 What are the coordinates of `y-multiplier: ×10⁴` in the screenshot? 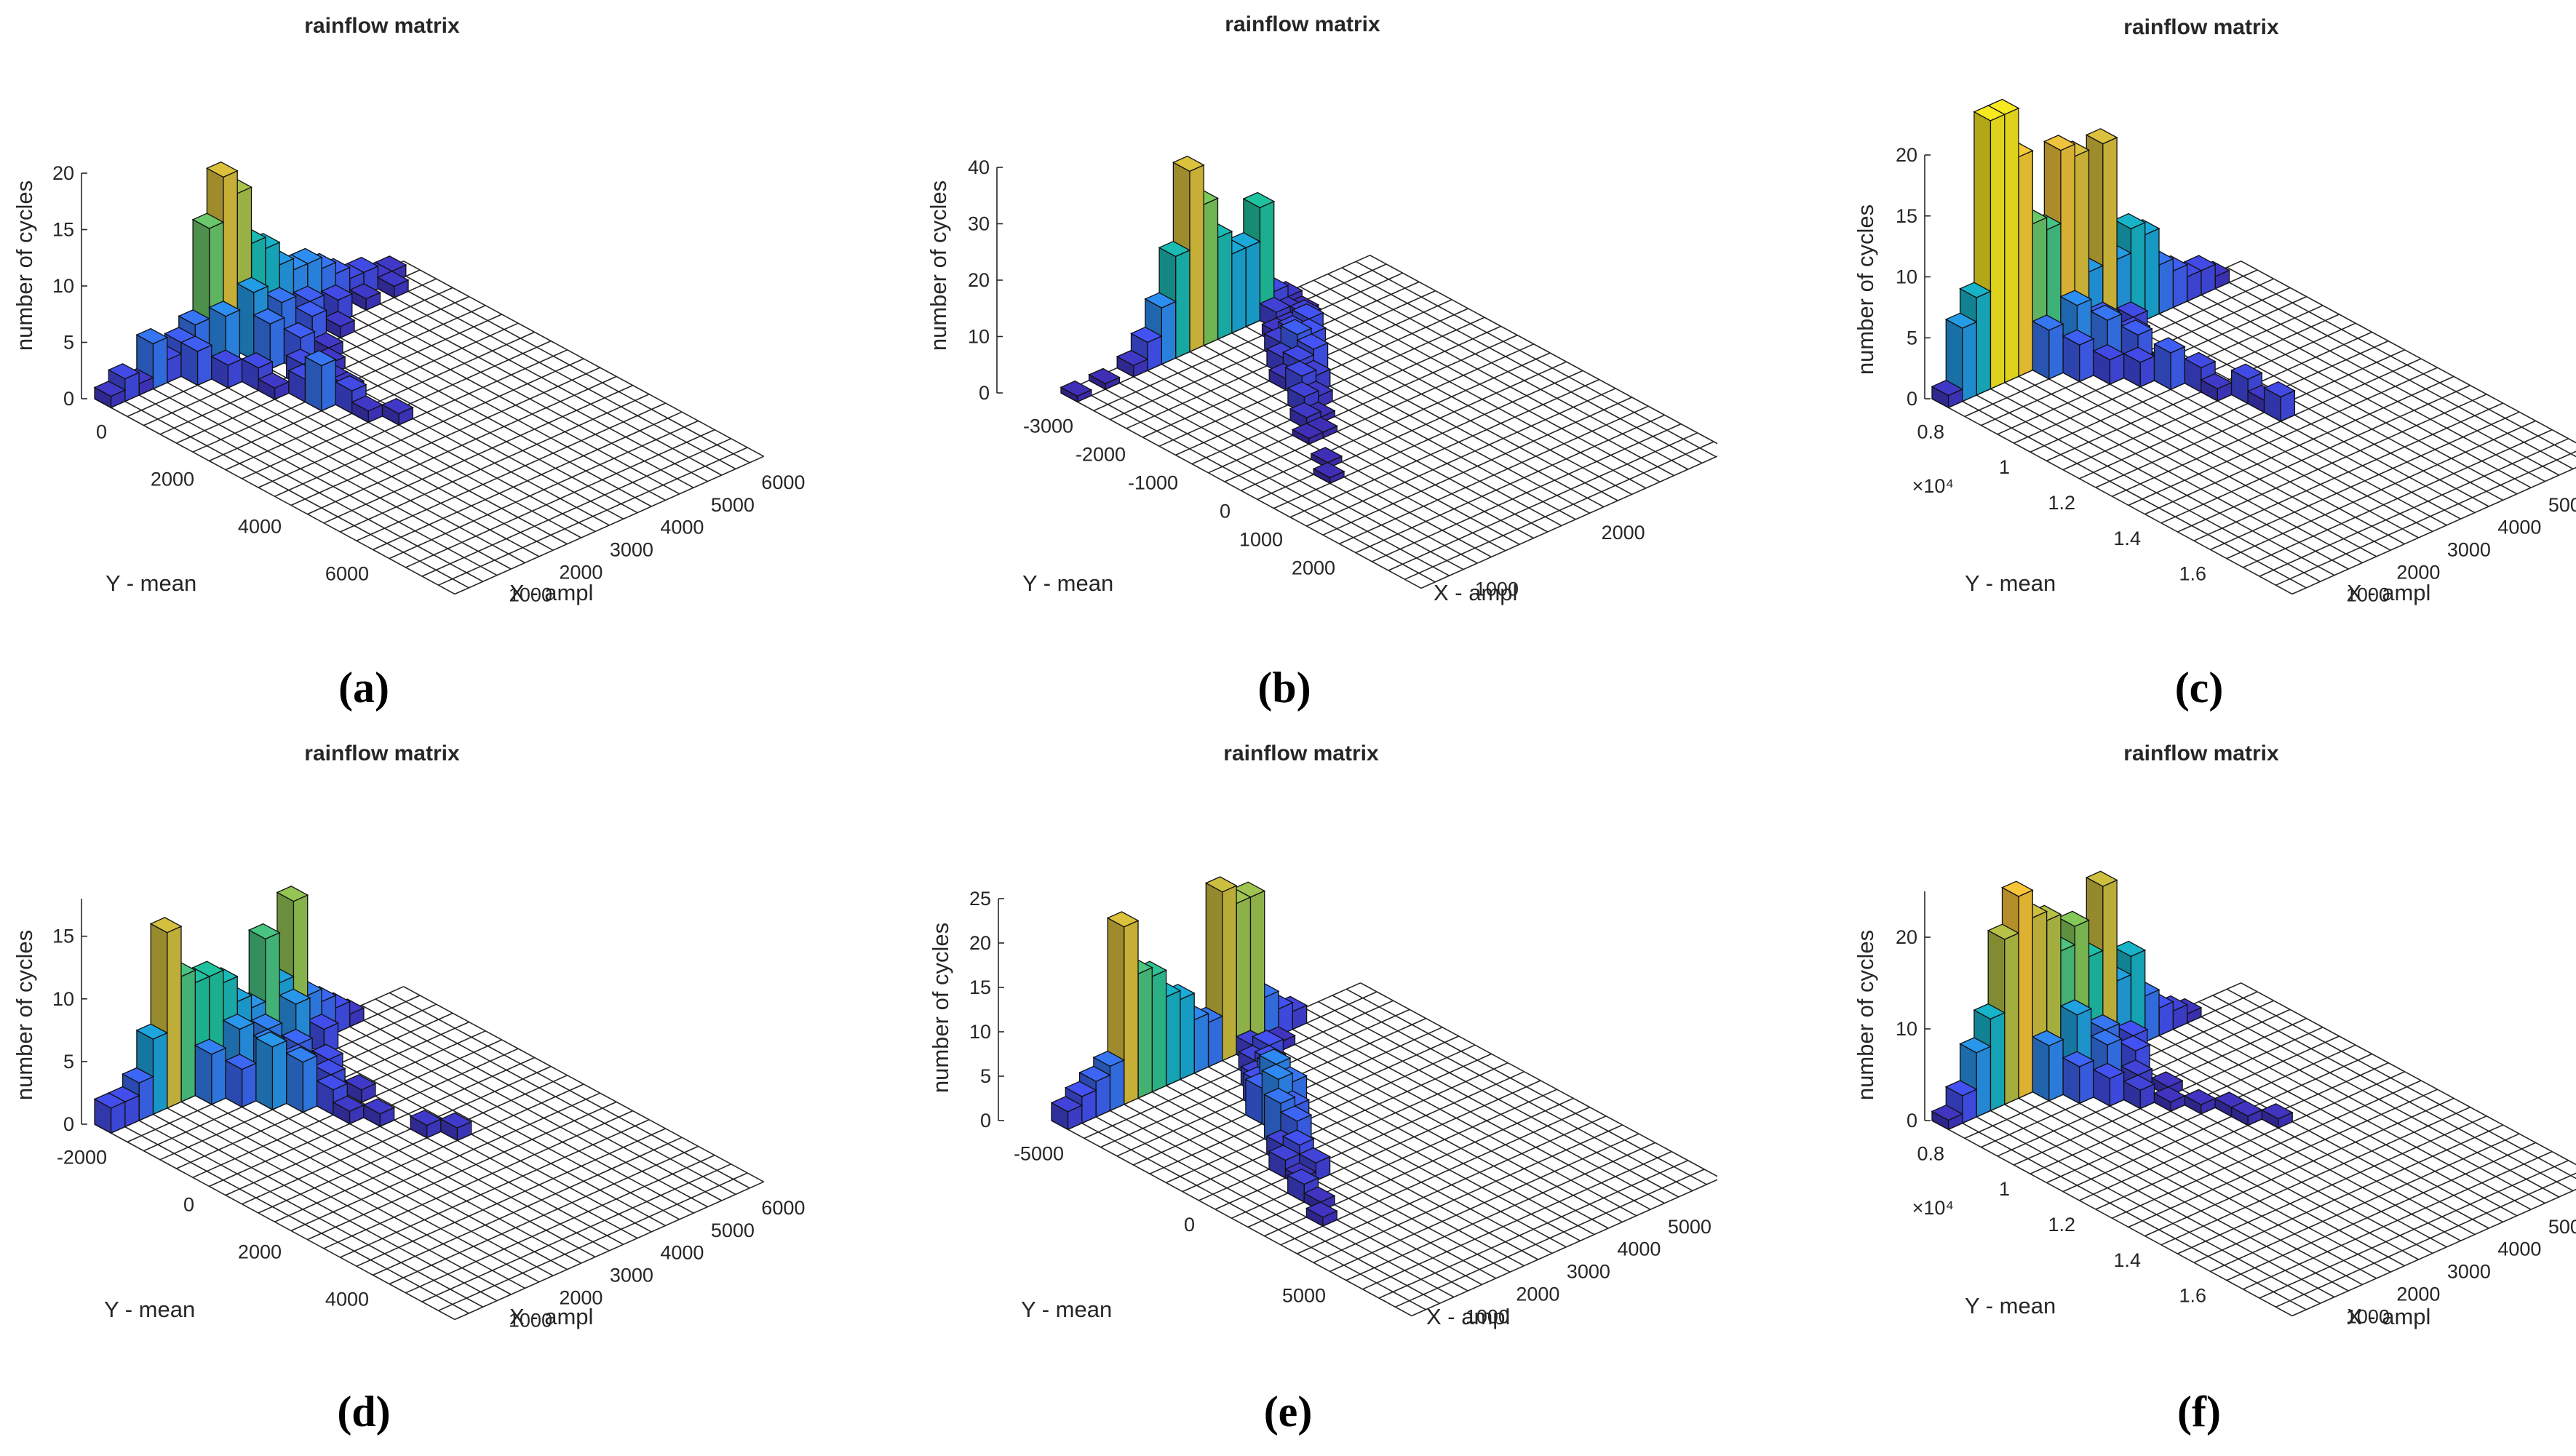 It's located at (1933, 486).